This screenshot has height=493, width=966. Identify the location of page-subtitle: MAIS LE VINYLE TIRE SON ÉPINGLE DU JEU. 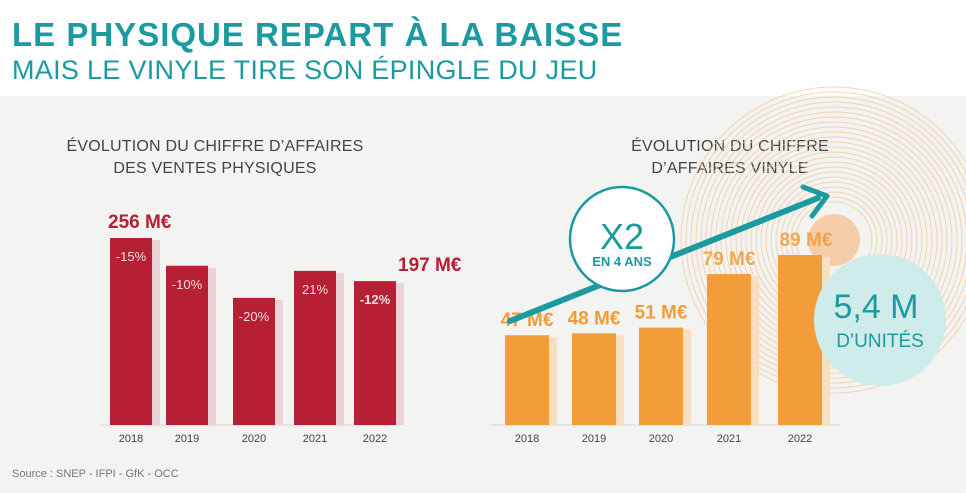
(305, 70).